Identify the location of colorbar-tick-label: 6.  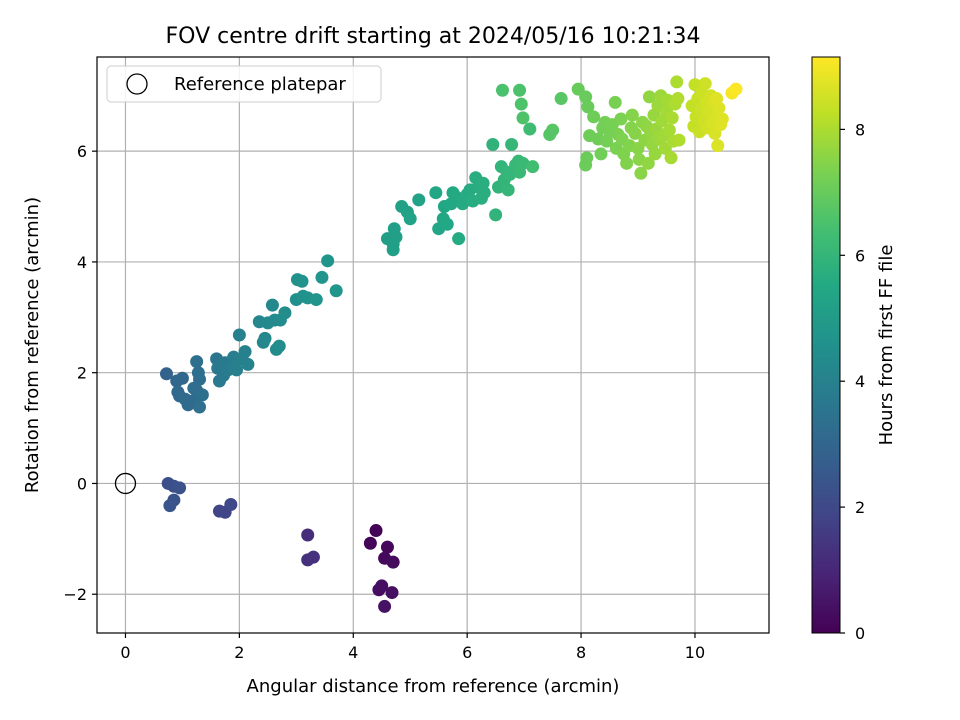
(860, 255).